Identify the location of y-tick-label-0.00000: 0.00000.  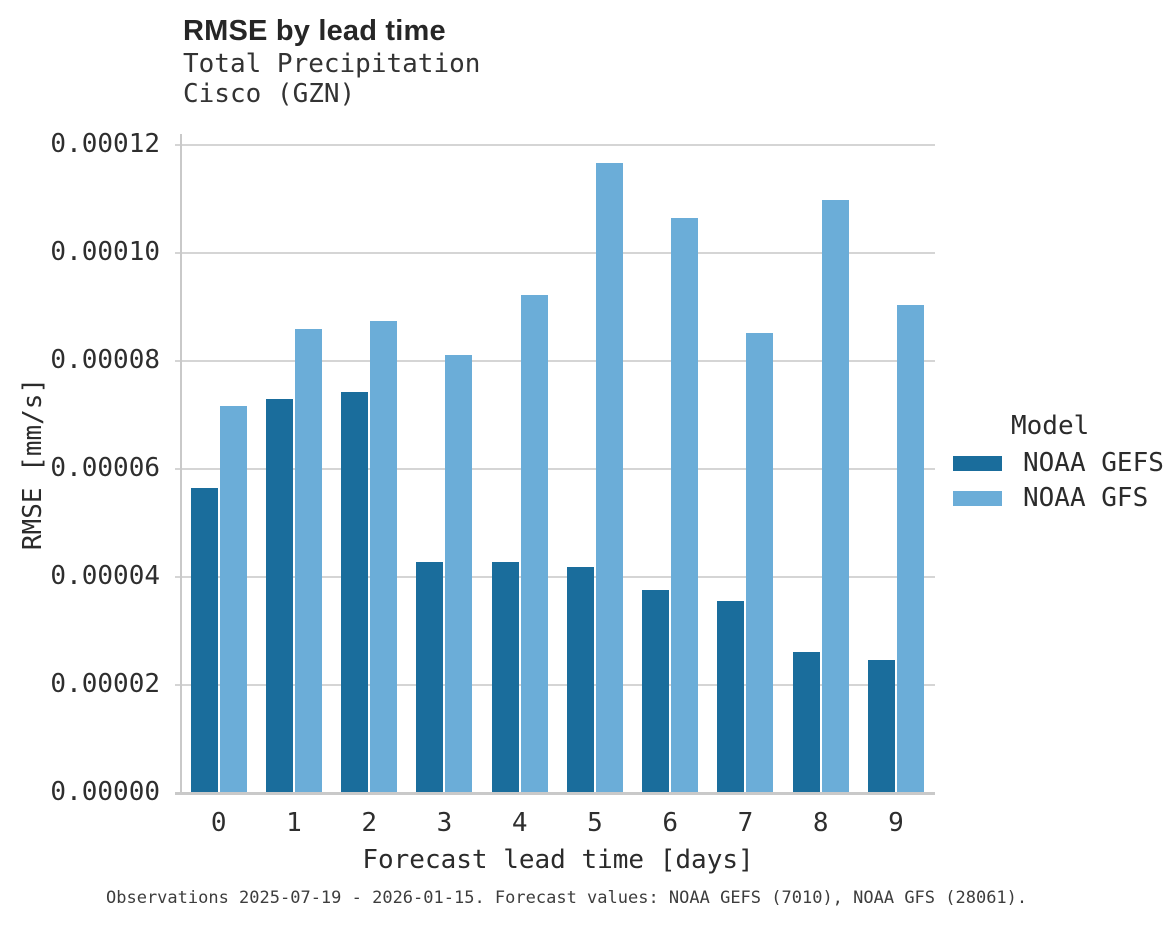
(105, 792).